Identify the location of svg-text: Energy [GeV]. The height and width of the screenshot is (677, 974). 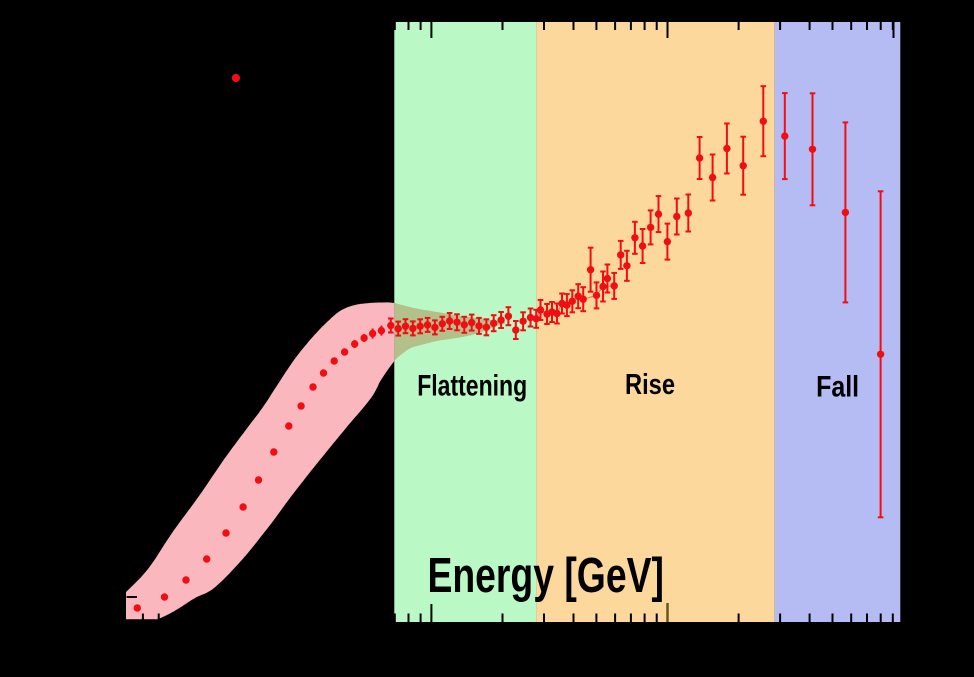
(545, 576).